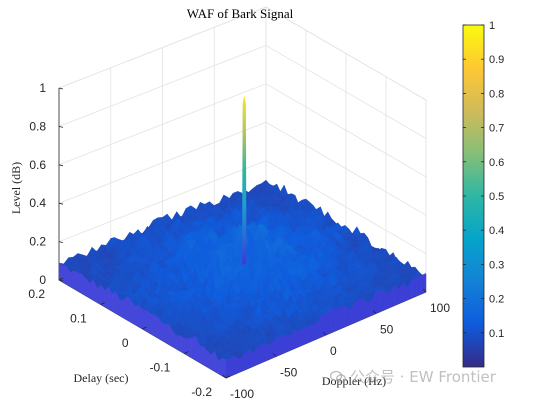  I want to click on x-axis-ticks: -100 -50 0 50 100, so click(336, 344).